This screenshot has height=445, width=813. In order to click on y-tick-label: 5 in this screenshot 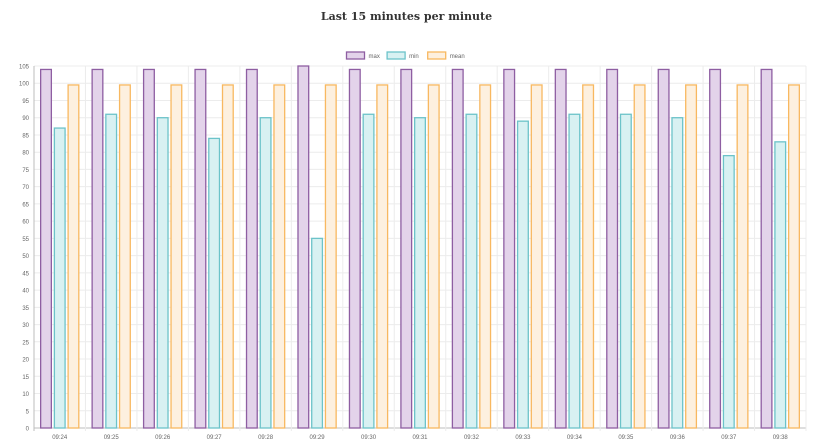, I will do `click(28, 412)`.